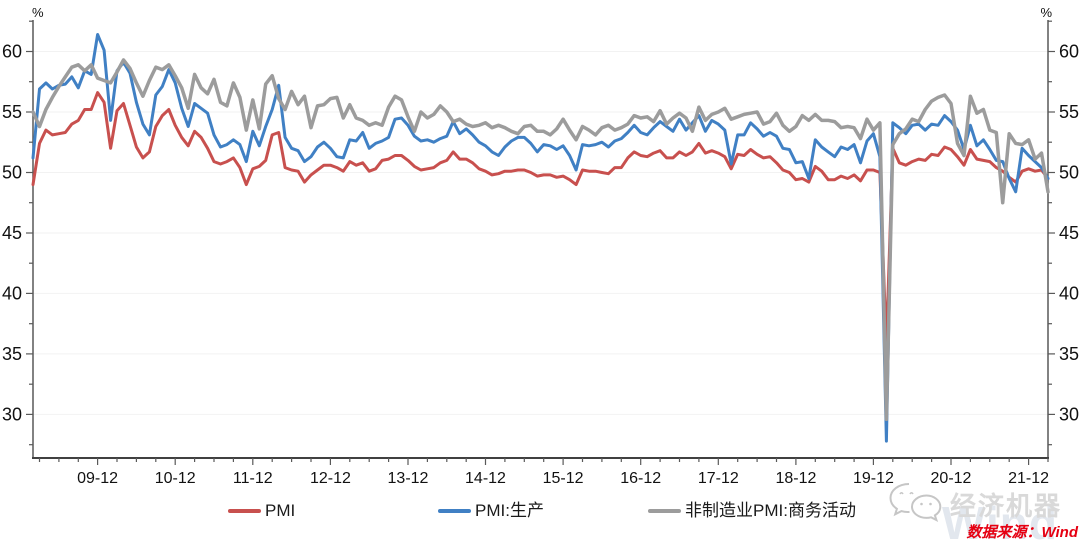  What do you see at coordinates (951, 478) in the screenshot?
I see `x-tick-label: 20-12` at bounding box center [951, 478].